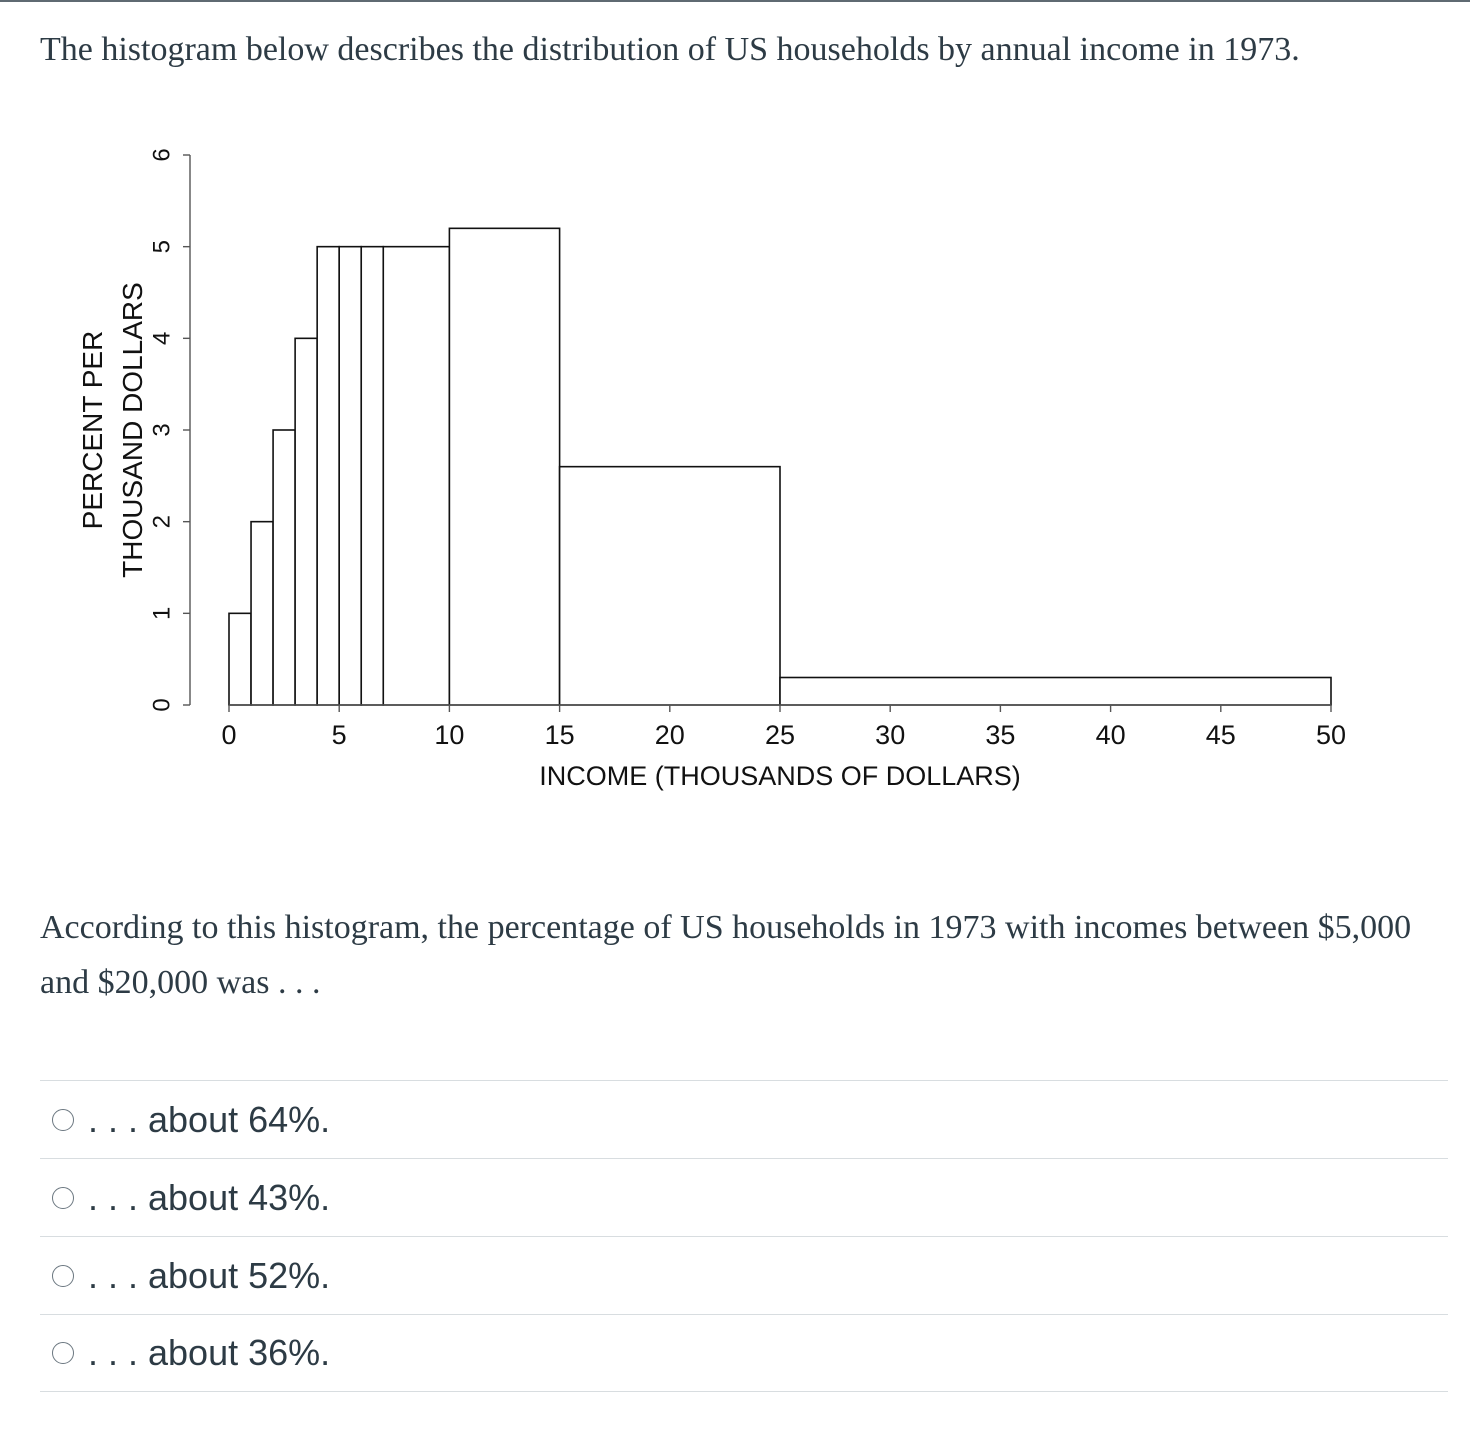 The image size is (1470, 1432). I want to click on y-tick-label: 2, so click(162, 521).